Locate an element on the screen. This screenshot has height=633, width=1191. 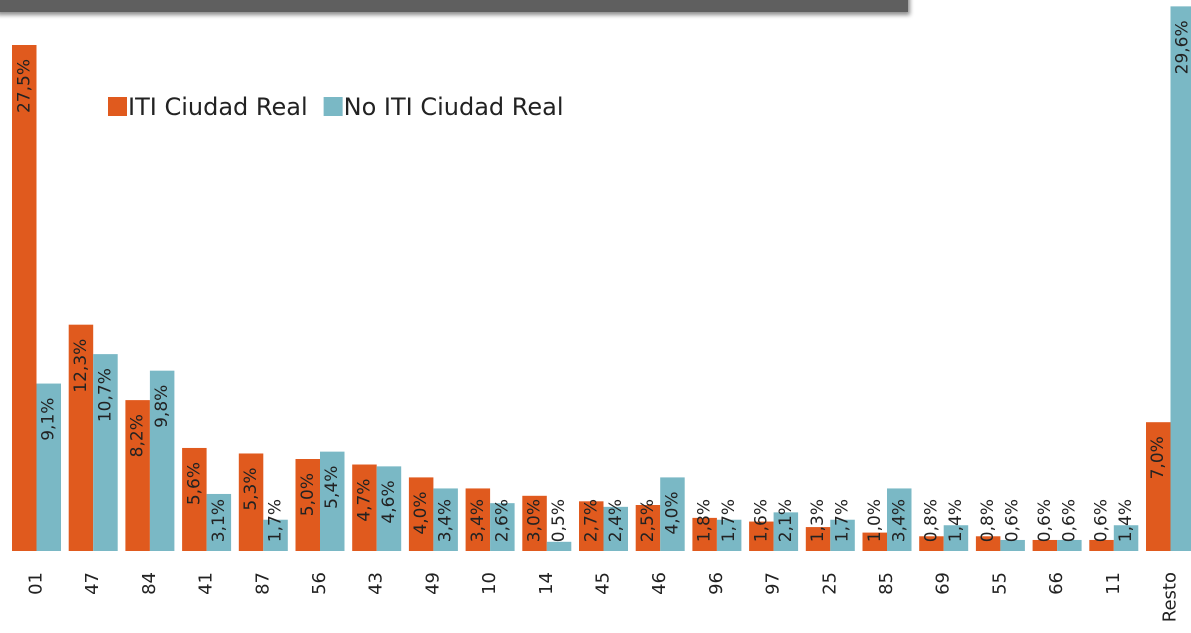
value-label: 1,8% is located at coordinates (705, 520).